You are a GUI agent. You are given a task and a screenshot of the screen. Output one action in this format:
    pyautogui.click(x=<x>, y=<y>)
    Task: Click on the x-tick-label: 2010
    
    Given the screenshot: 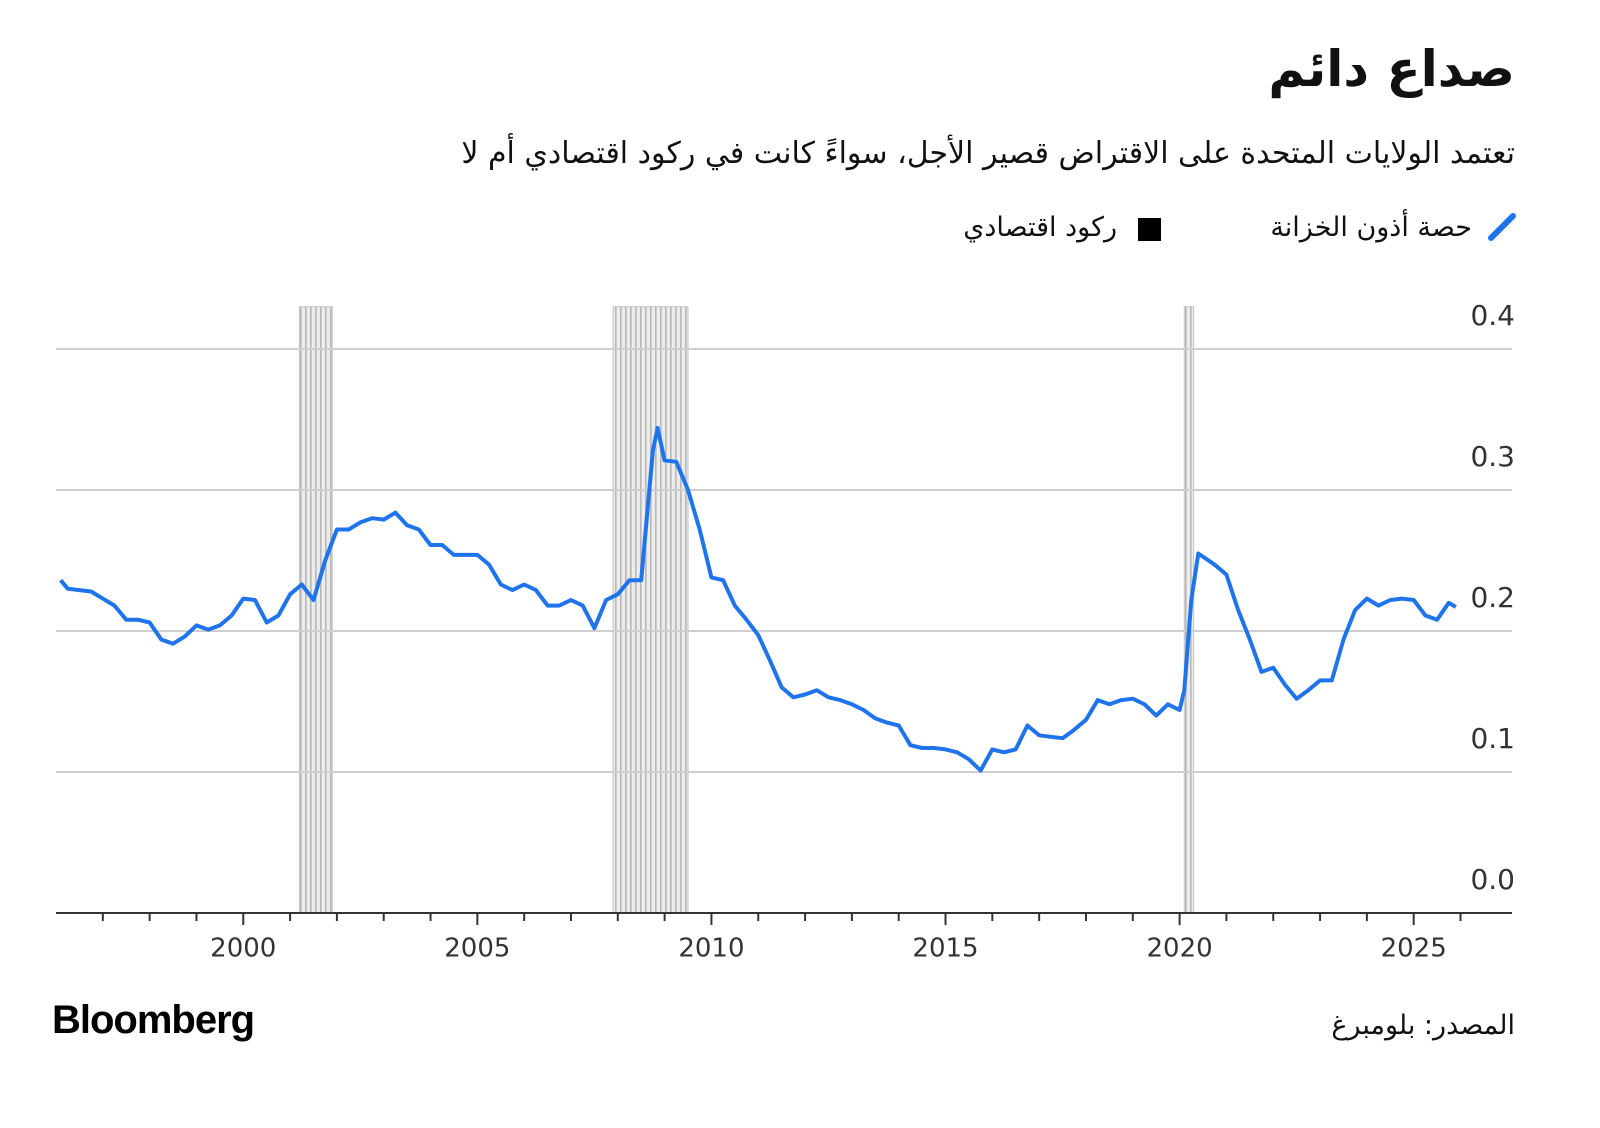 What is the action you would take?
    pyautogui.click(x=711, y=949)
    